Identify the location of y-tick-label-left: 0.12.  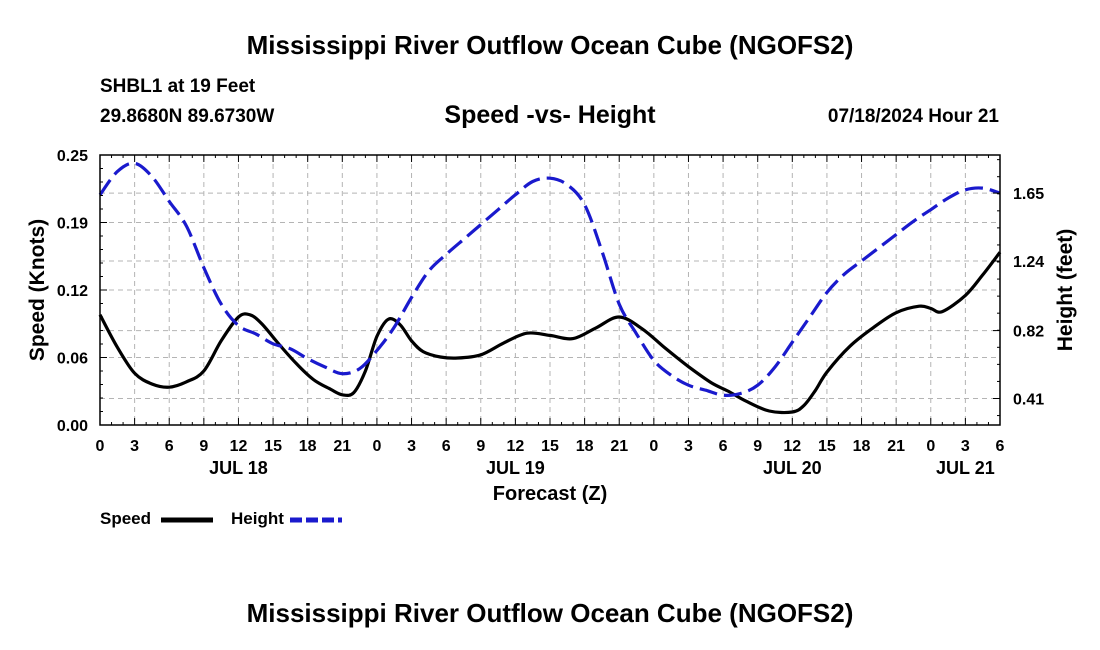
(72, 291).